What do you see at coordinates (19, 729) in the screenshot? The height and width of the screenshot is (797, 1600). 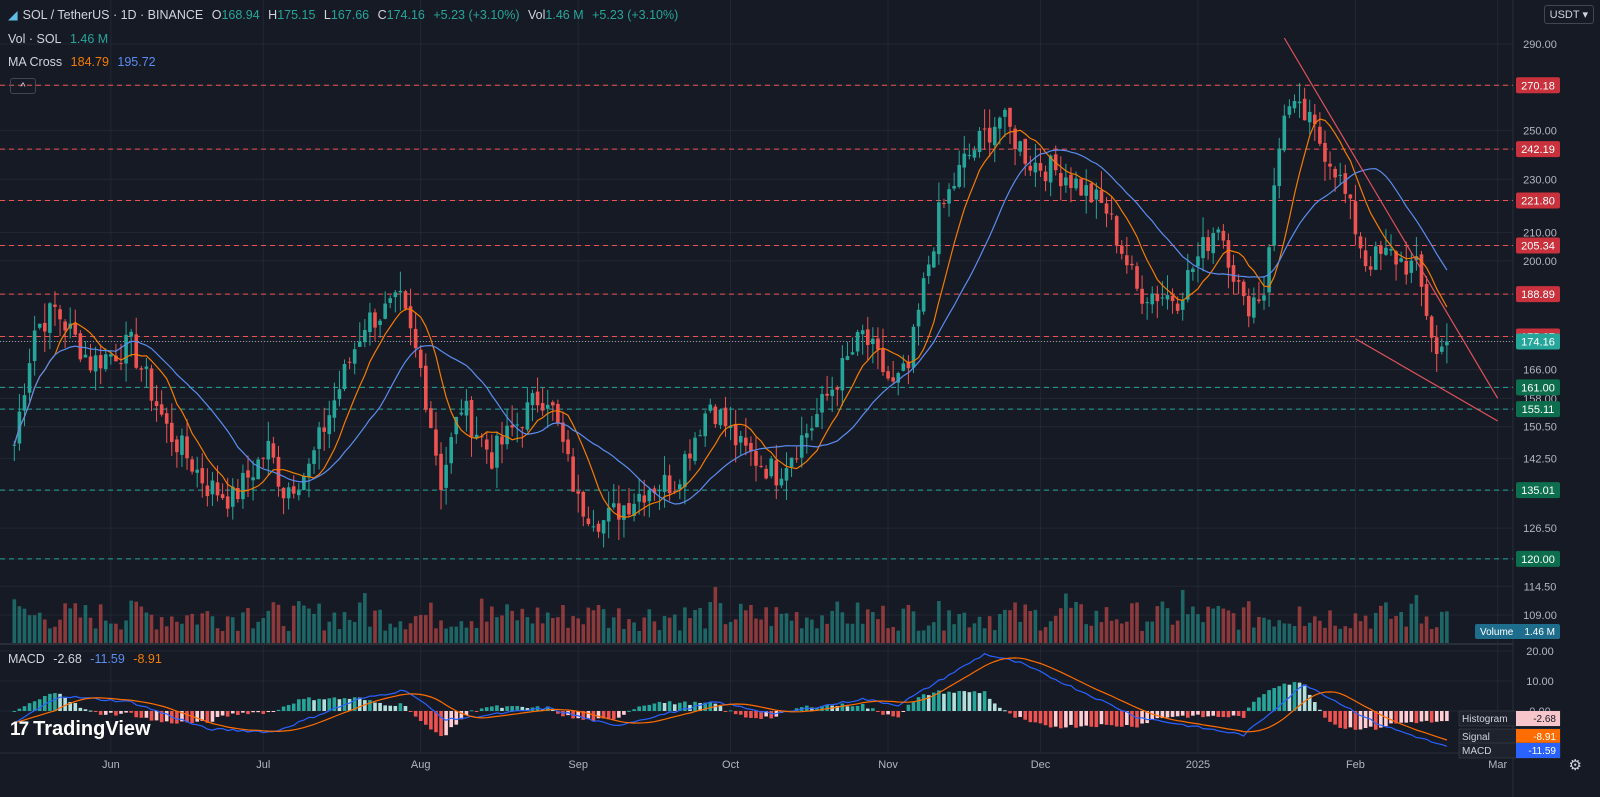 I see `tradingview-logo-icon: 17` at bounding box center [19, 729].